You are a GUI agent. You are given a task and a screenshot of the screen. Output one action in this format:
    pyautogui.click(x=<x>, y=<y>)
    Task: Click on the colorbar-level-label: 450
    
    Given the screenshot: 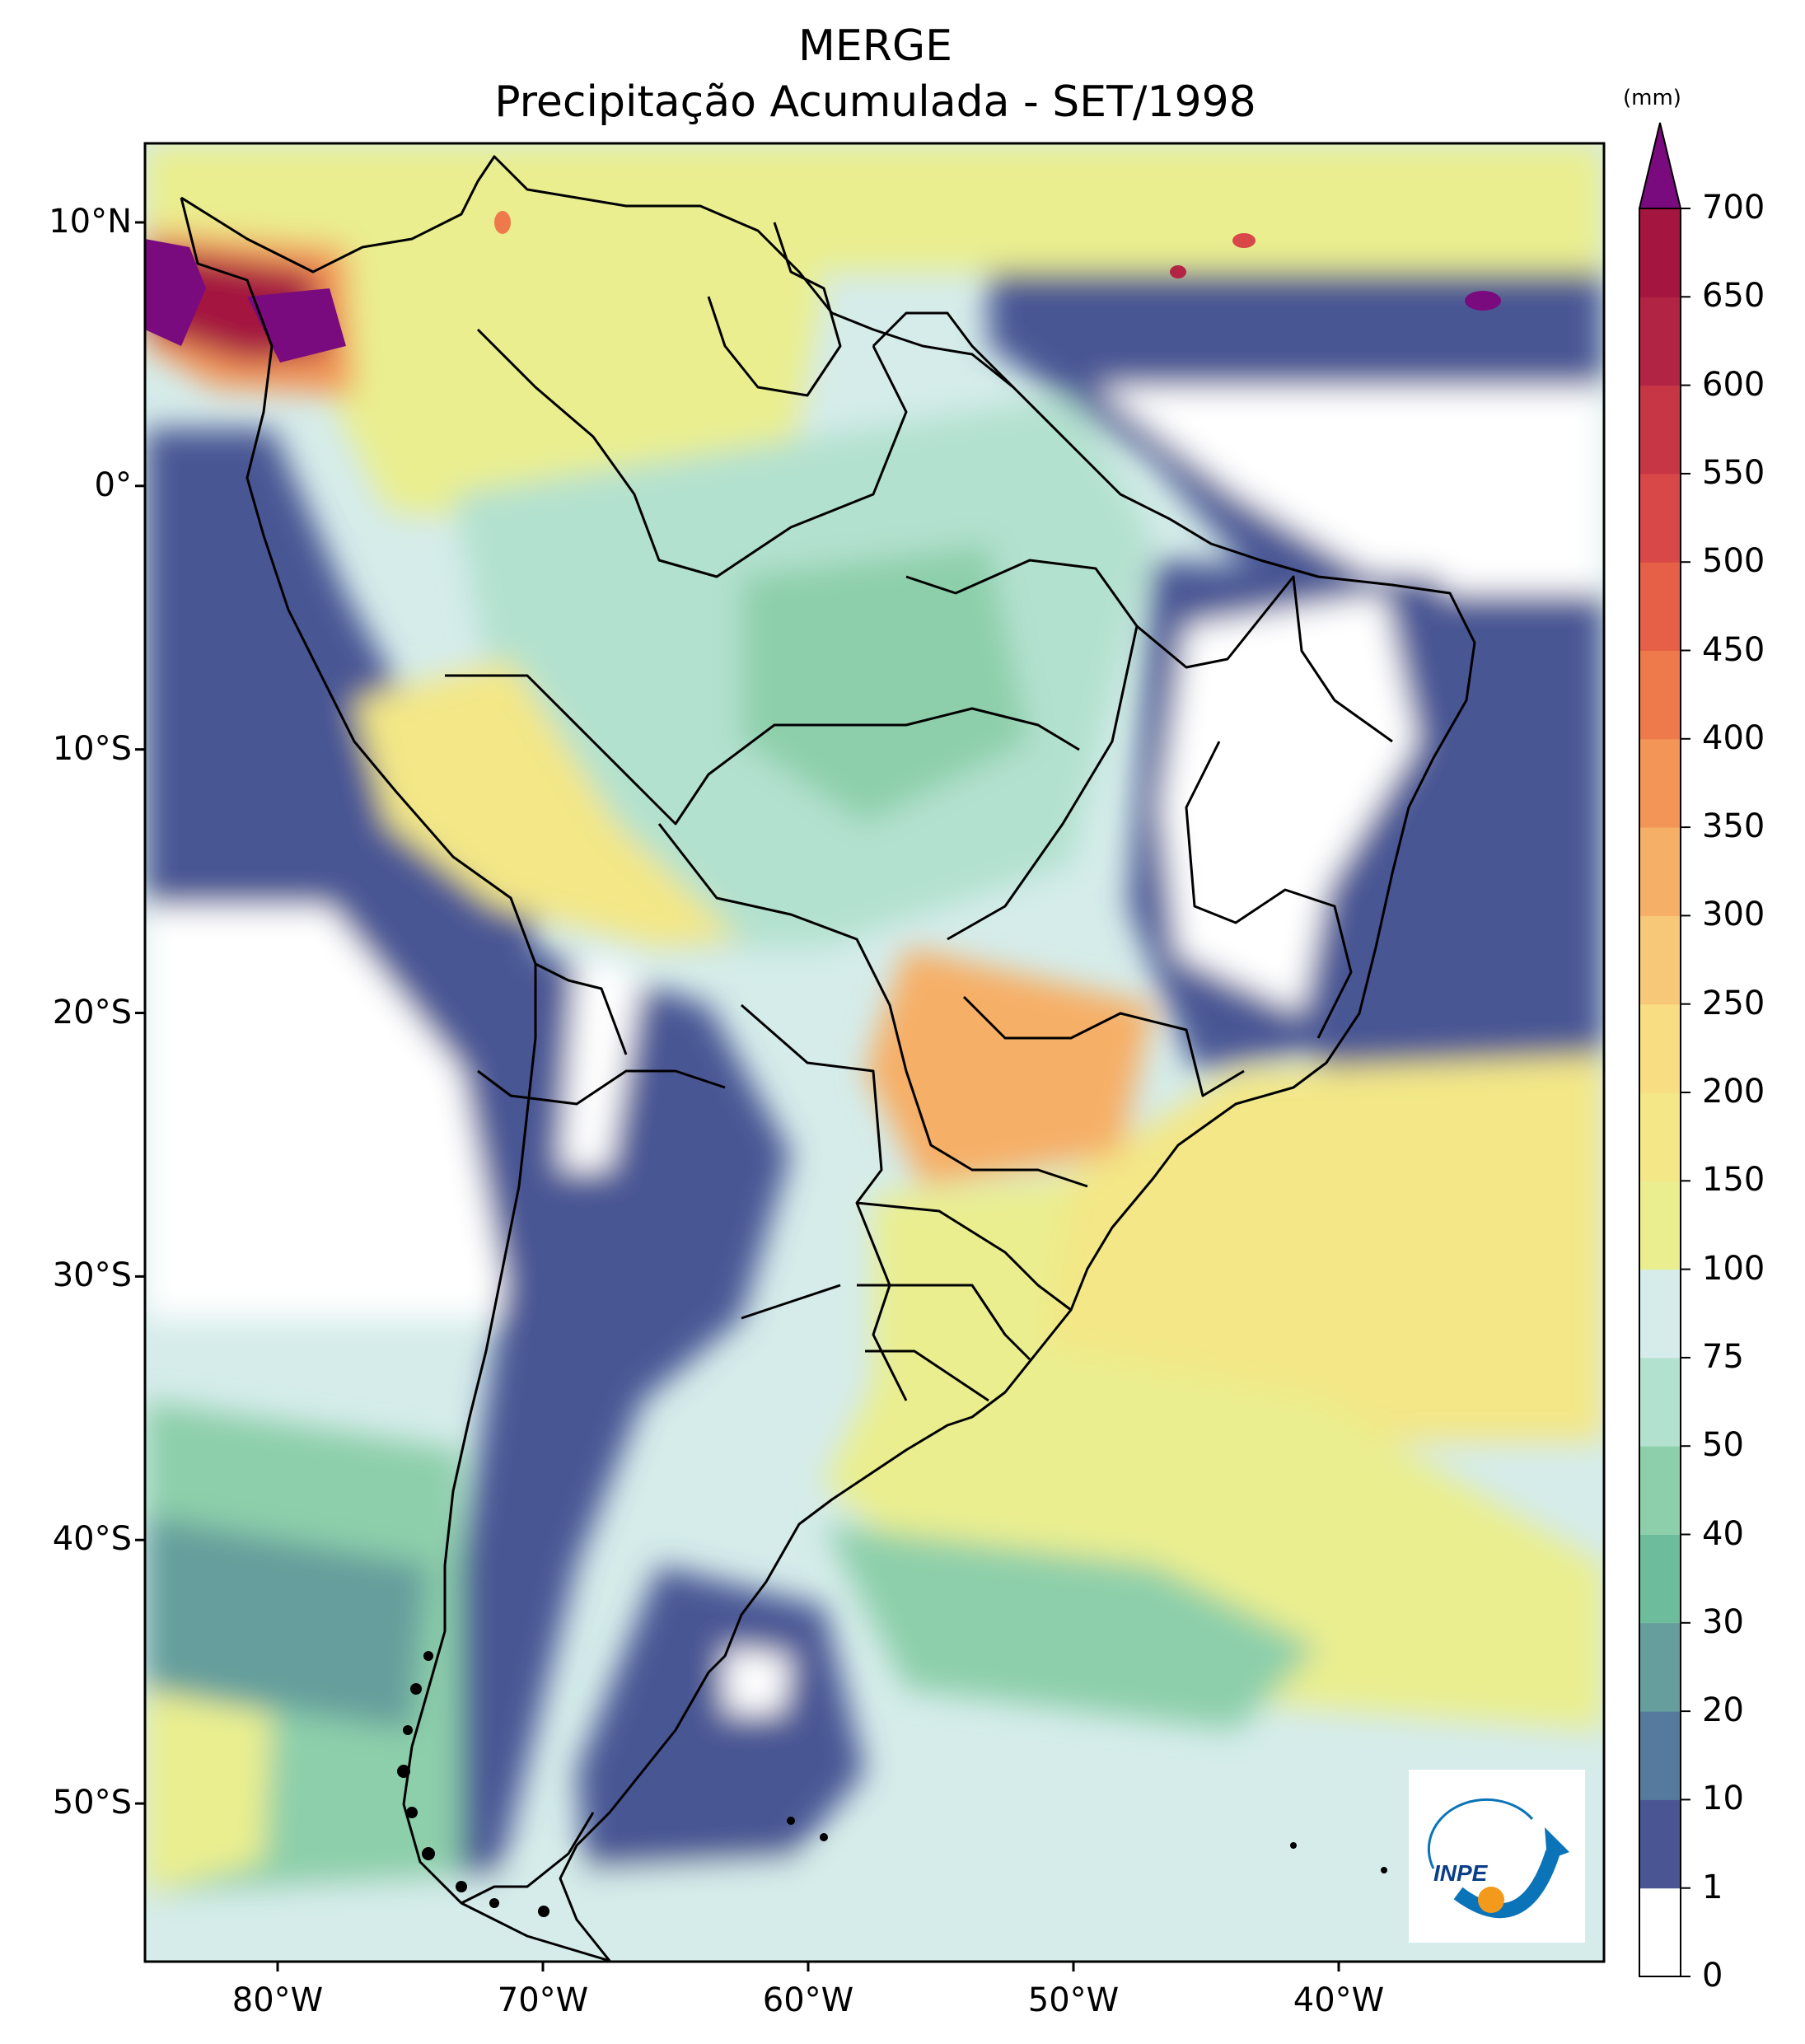 What is the action you would take?
    pyautogui.click(x=1733, y=649)
    